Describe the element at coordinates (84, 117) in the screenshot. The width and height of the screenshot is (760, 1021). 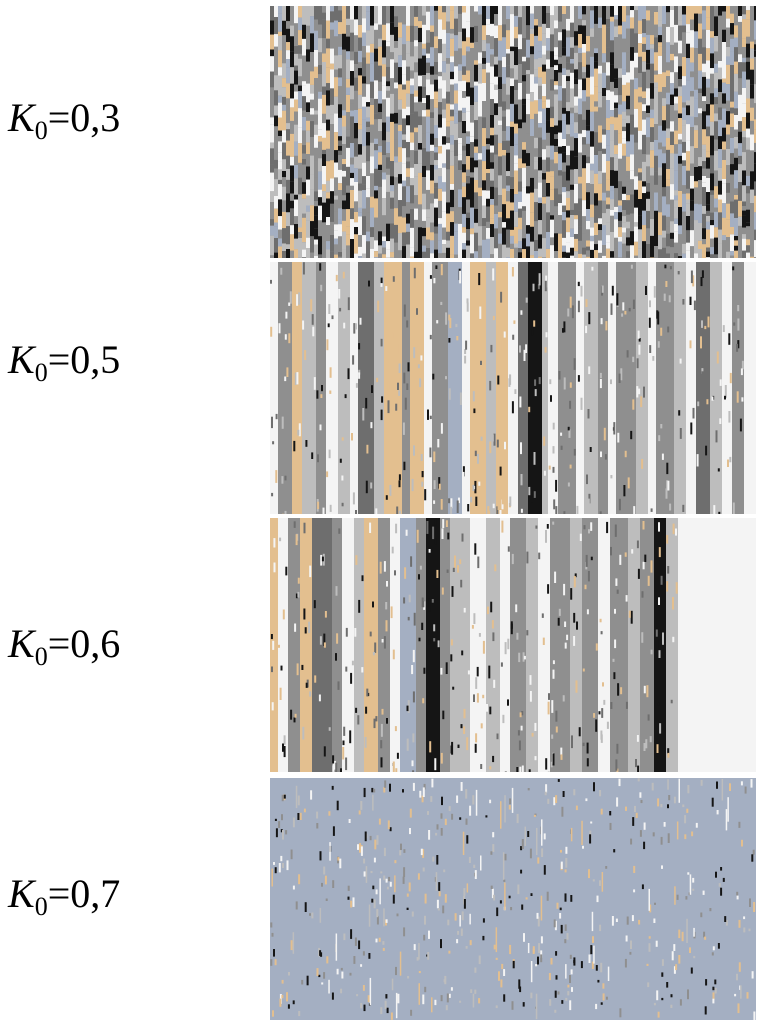
I see `label-value: =0,3` at that location.